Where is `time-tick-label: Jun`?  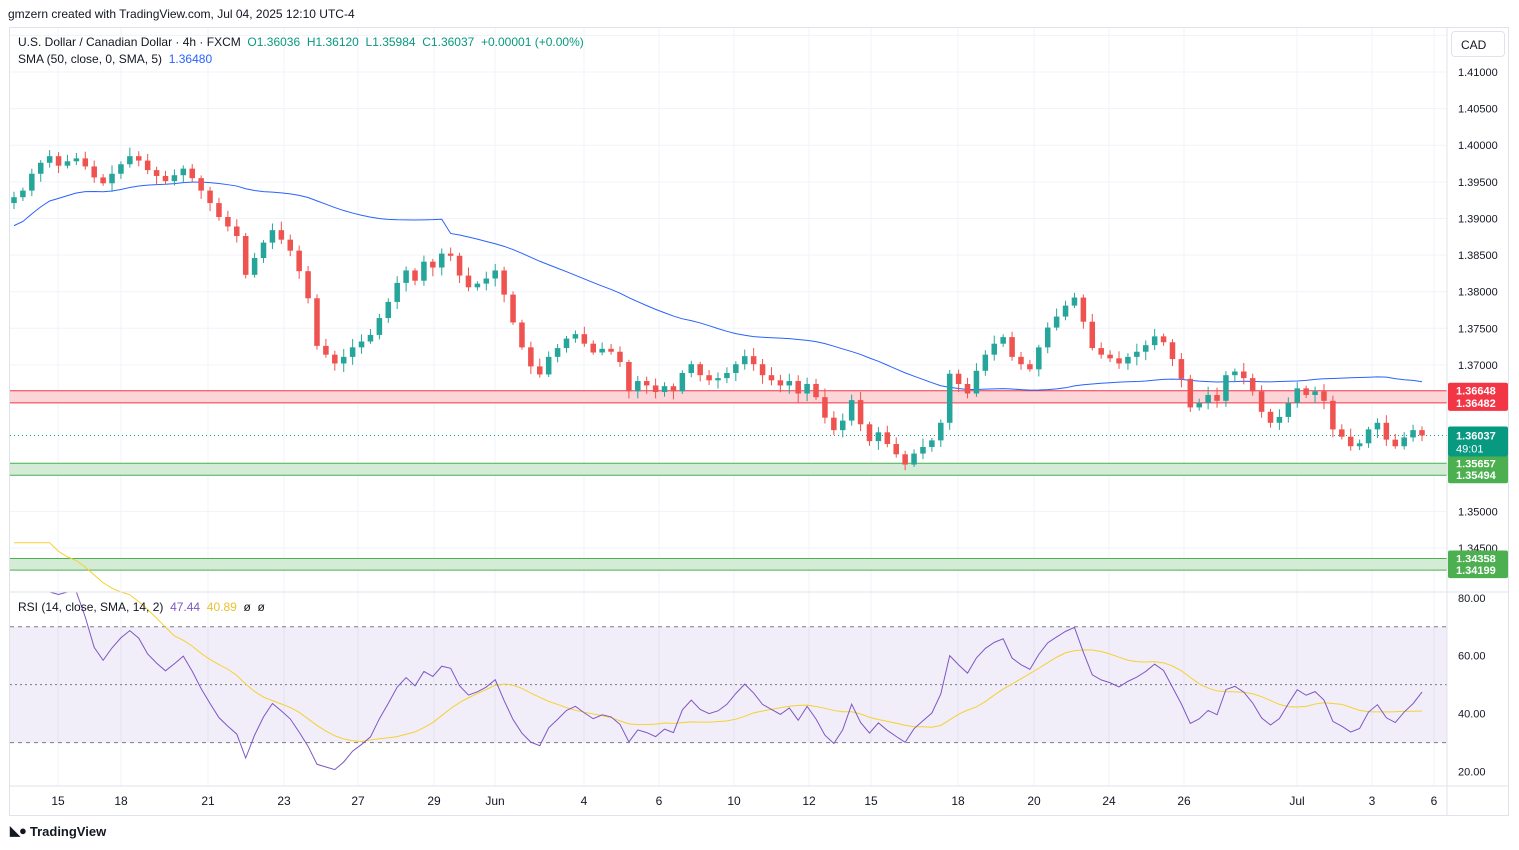 time-tick-label: Jun is located at coordinates (494, 801).